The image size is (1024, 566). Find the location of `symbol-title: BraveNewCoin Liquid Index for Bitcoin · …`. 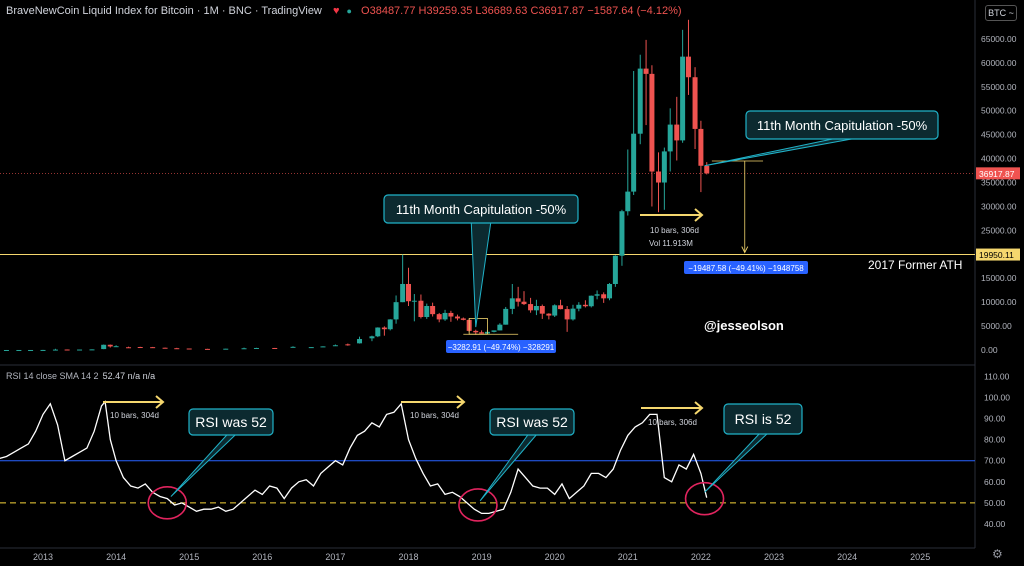

symbol-title: BraveNewCoin Liquid Index for Bitcoin · … is located at coordinates (164, 11).